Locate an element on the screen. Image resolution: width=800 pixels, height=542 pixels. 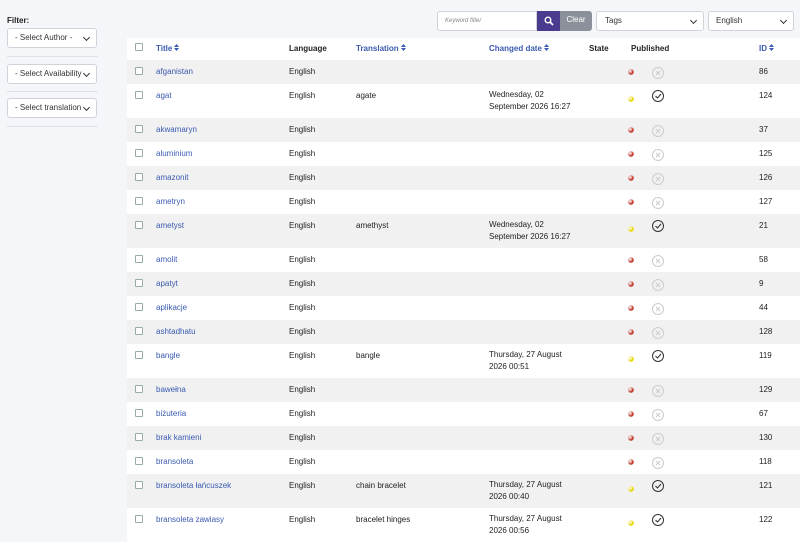
header-label: ID is located at coordinates (766, 48).